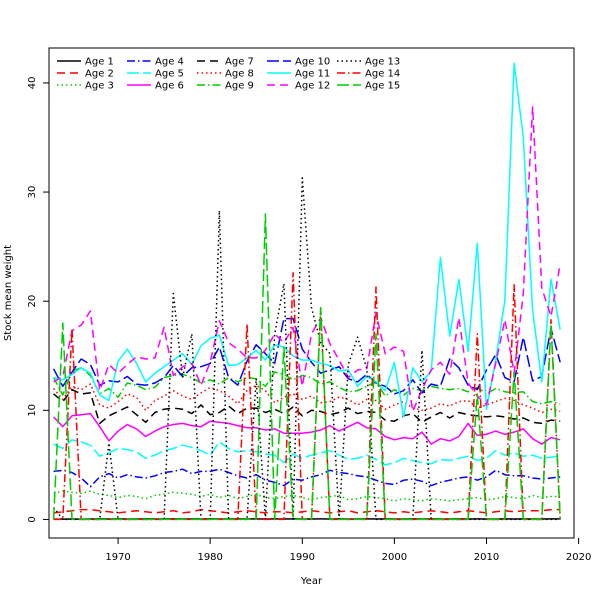 The width and height of the screenshot is (600, 600). I want to click on legend-item: Age 1, so click(85, 62).